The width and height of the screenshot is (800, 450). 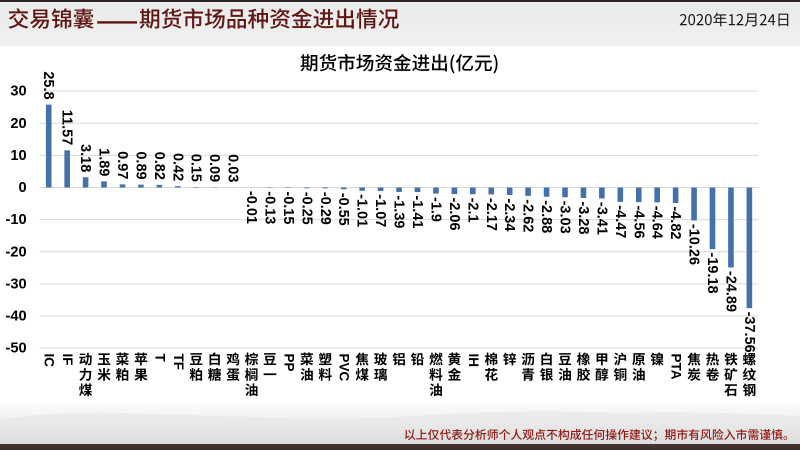 I want to click on svg-text: 11.57, so click(x=67, y=128).